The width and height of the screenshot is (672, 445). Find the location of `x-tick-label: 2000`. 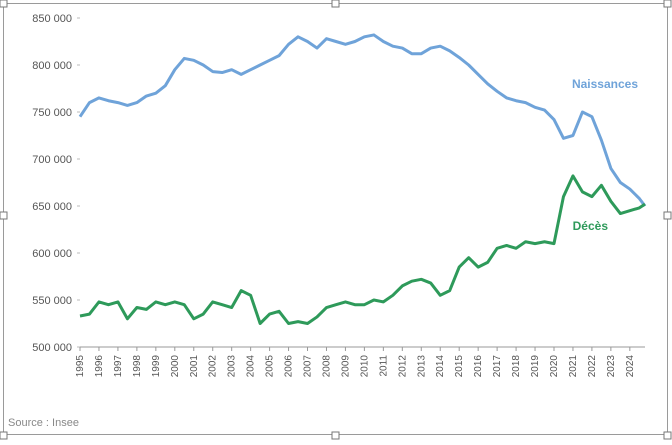

x-tick-label: 2000 is located at coordinates (175, 366).